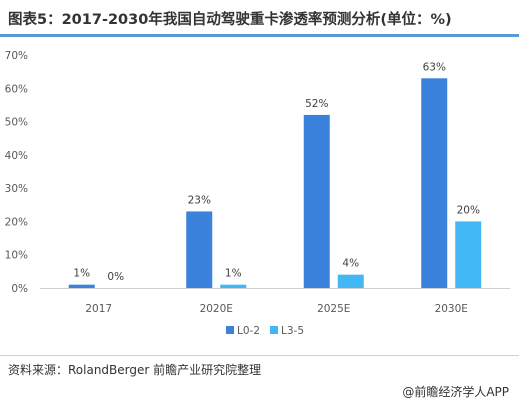  What do you see at coordinates (451, 309) in the screenshot?
I see `x-tick-label: 2030E` at bounding box center [451, 309].